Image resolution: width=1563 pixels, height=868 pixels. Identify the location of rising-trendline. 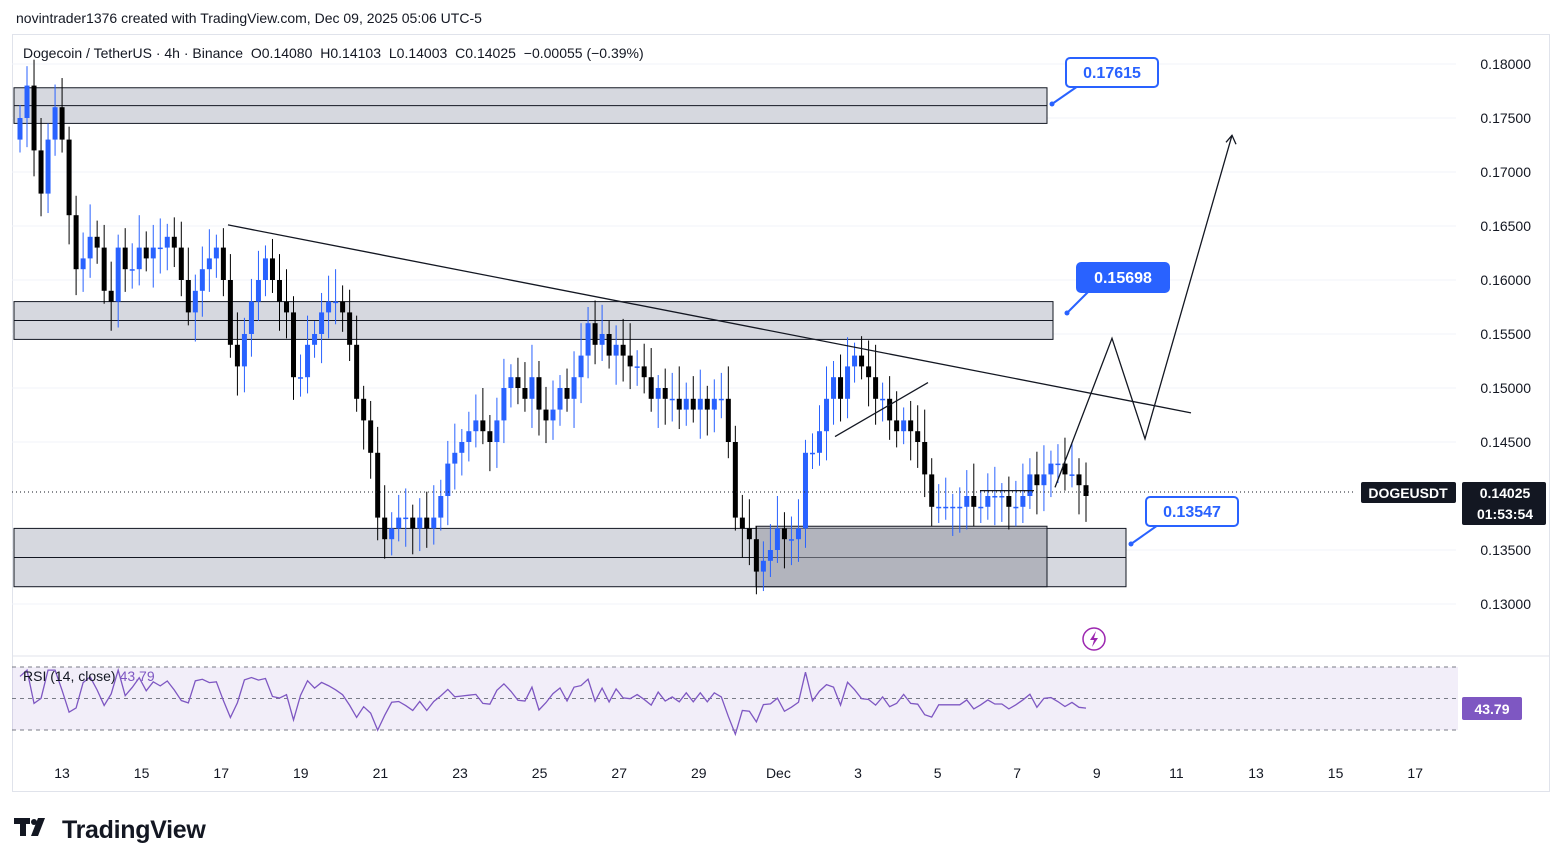
(881, 410).